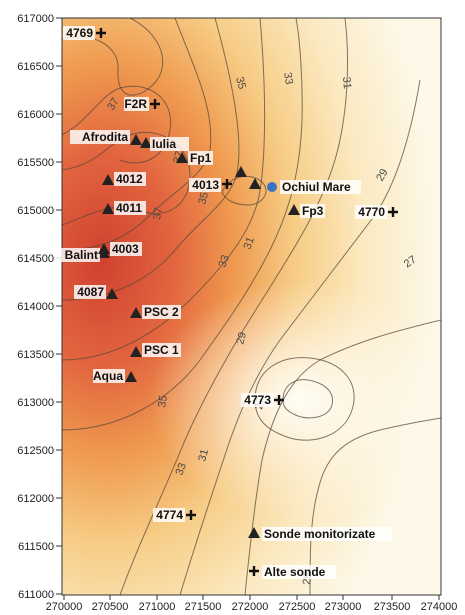 The width and height of the screenshot is (465, 615). What do you see at coordinates (439, 607) in the screenshot?
I see `x-tick-label: 274000` at bounding box center [439, 607].